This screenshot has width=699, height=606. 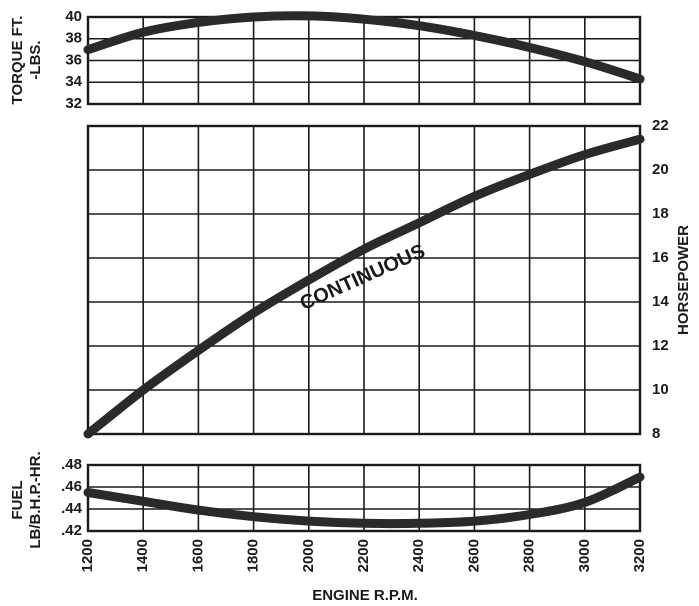 I want to click on x-tick-label: 2800, so click(x=529, y=555).